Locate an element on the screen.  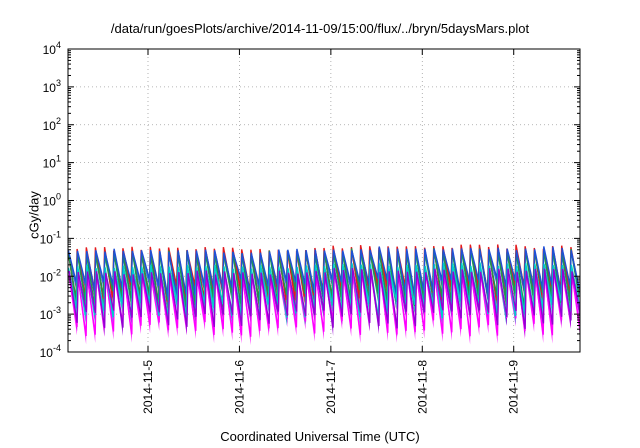
series-line is located at coordinates (324, 298).